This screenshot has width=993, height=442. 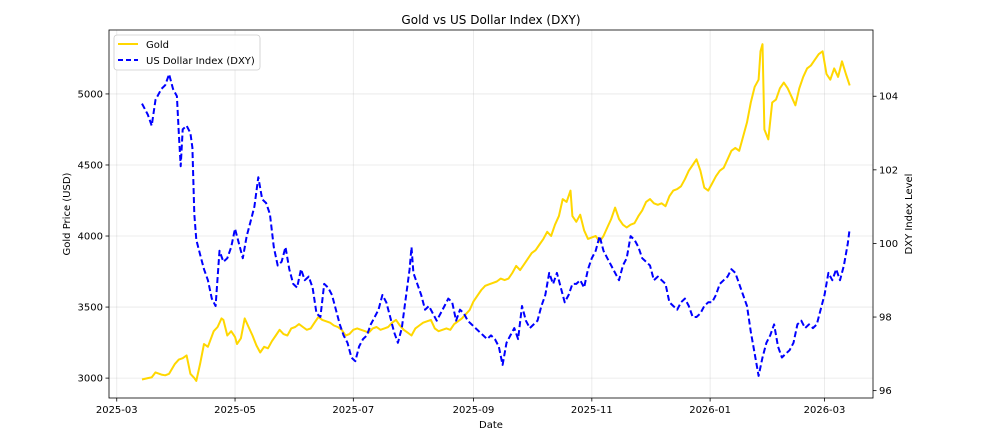 What do you see at coordinates (117, 410) in the screenshot?
I see `x-tick-label: 2025-03` at bounding box center [117, 410].